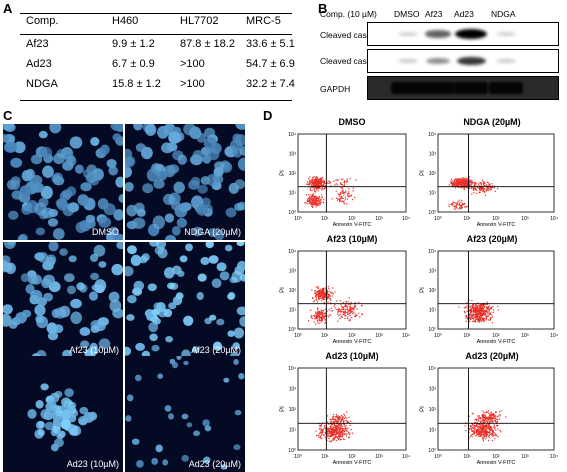 The width and height of the screenshot is (567, 472). Describe the element at coordinates (433, 174) in the screenshot. I see `y-tick-label: 10²` at that location.